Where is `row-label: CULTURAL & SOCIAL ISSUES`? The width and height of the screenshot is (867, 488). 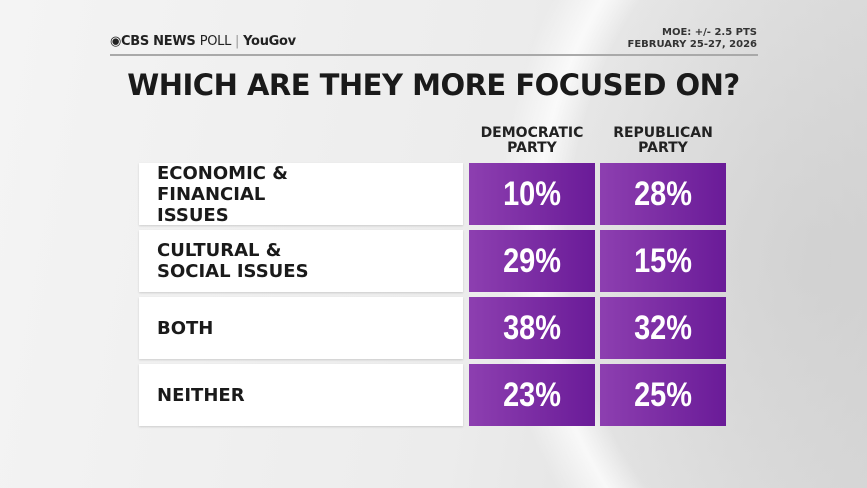 row-label: CULTURAL & SOCIAL ISSUES is located at coordinates (301, 261).